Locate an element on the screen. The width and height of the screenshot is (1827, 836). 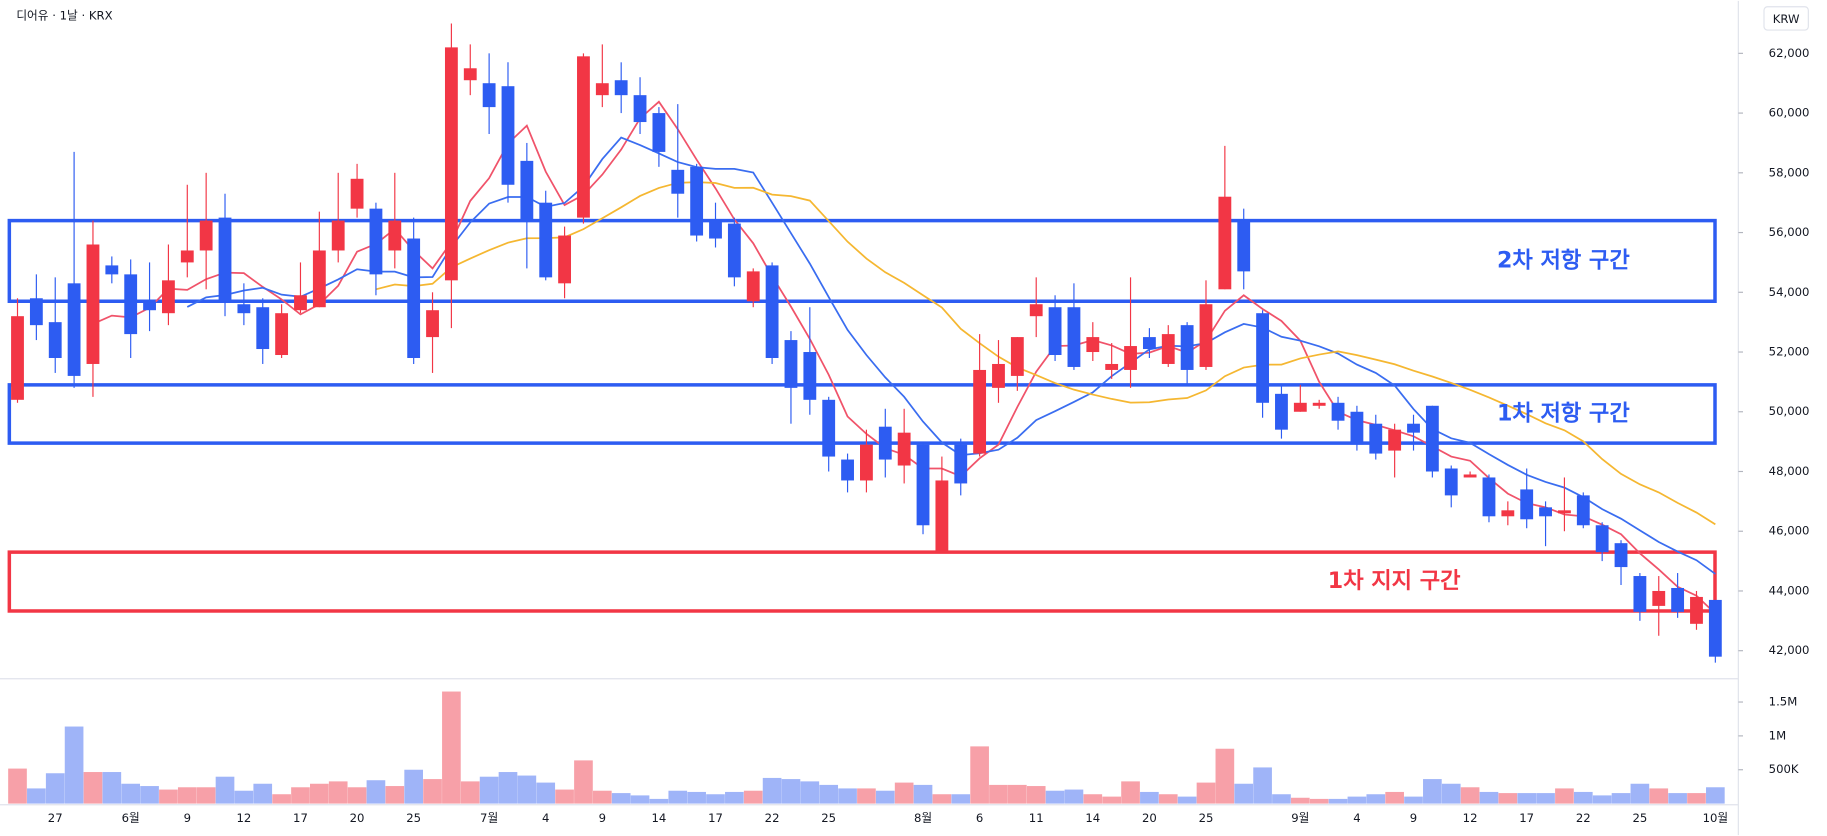
volume-tick-label: 500K is located at coordinates (1784, 769).